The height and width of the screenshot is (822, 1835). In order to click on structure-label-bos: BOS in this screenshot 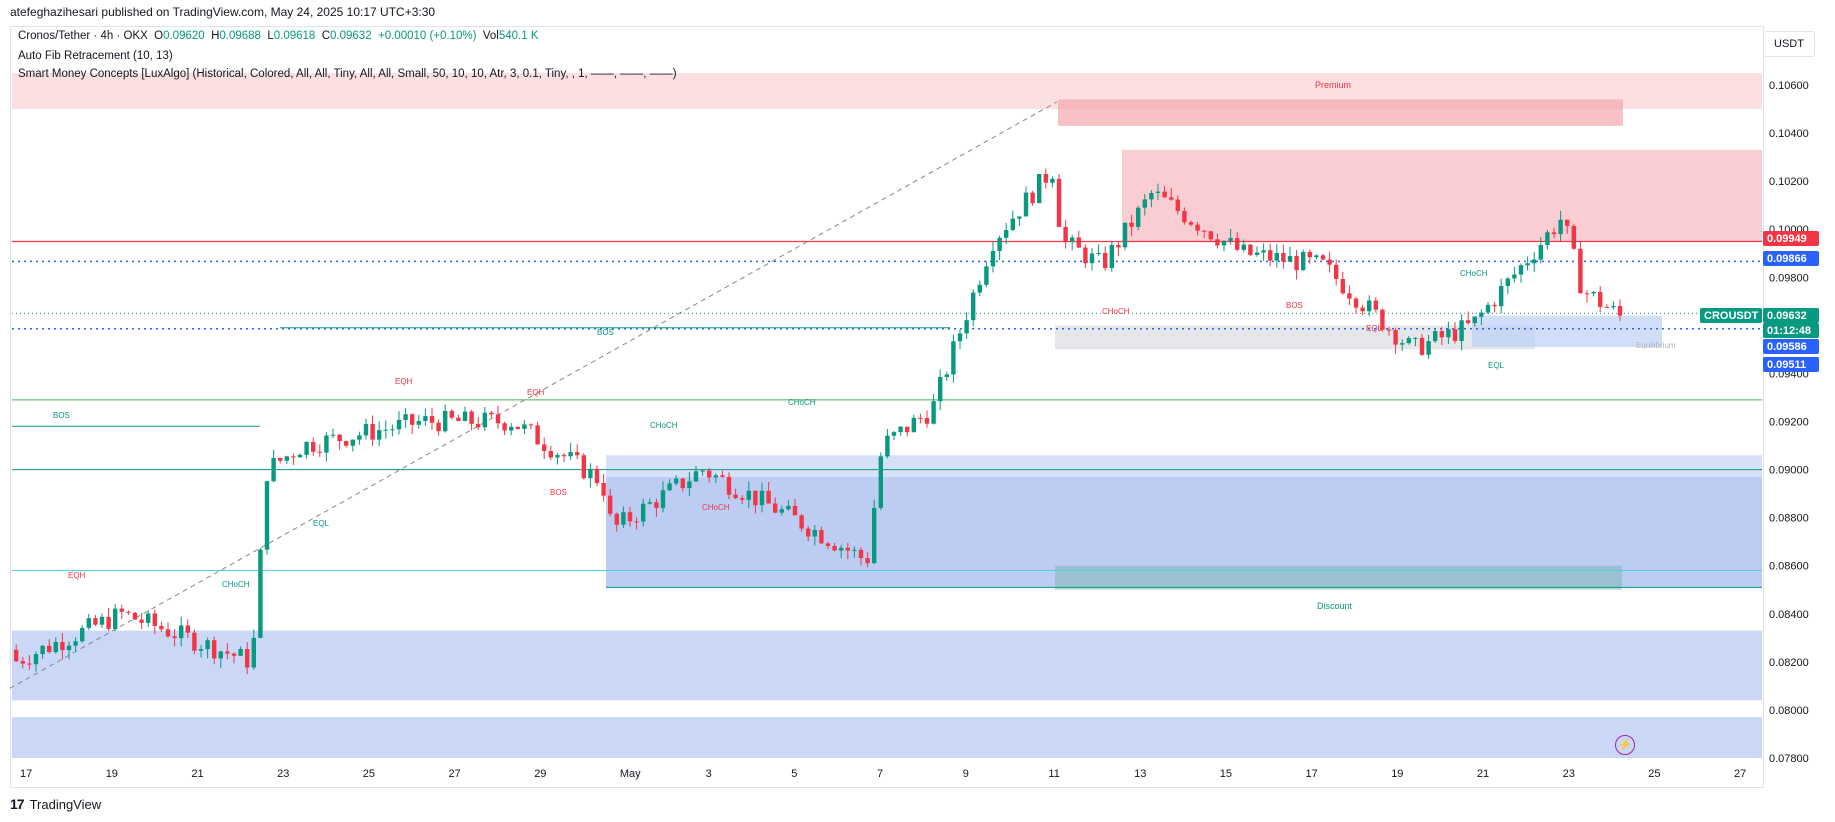, I will do `click(1294, 305)`.